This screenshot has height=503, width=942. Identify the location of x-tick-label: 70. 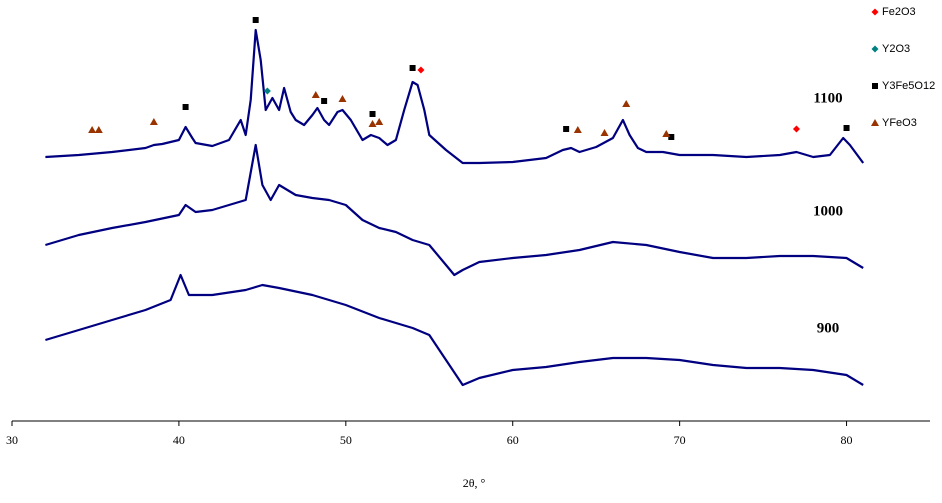
(680, 440).